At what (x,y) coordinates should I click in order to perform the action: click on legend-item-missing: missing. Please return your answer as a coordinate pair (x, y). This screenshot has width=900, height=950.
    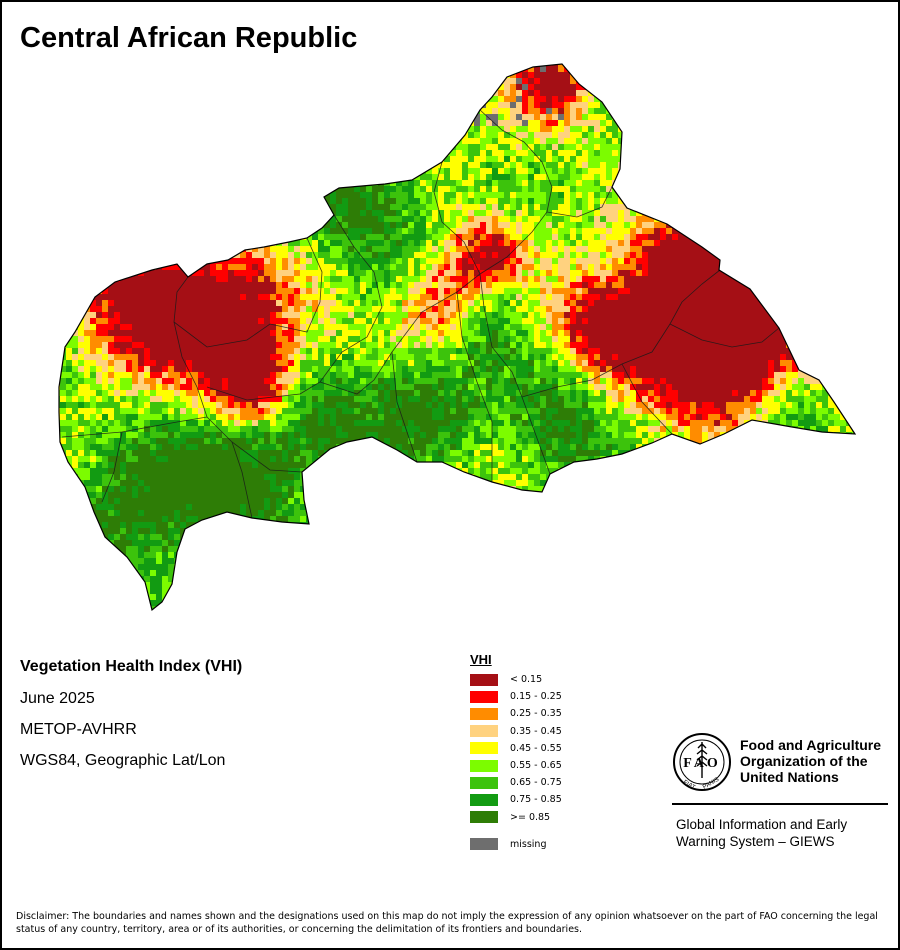
    Looking at the image, I should click on (516, 844).